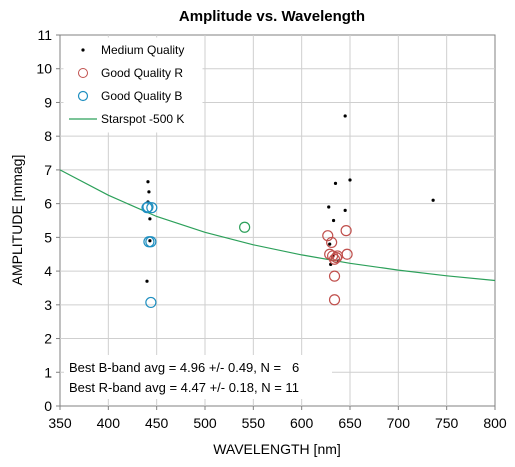  I want to click on x-tick-label: 700, so click(399, 423).